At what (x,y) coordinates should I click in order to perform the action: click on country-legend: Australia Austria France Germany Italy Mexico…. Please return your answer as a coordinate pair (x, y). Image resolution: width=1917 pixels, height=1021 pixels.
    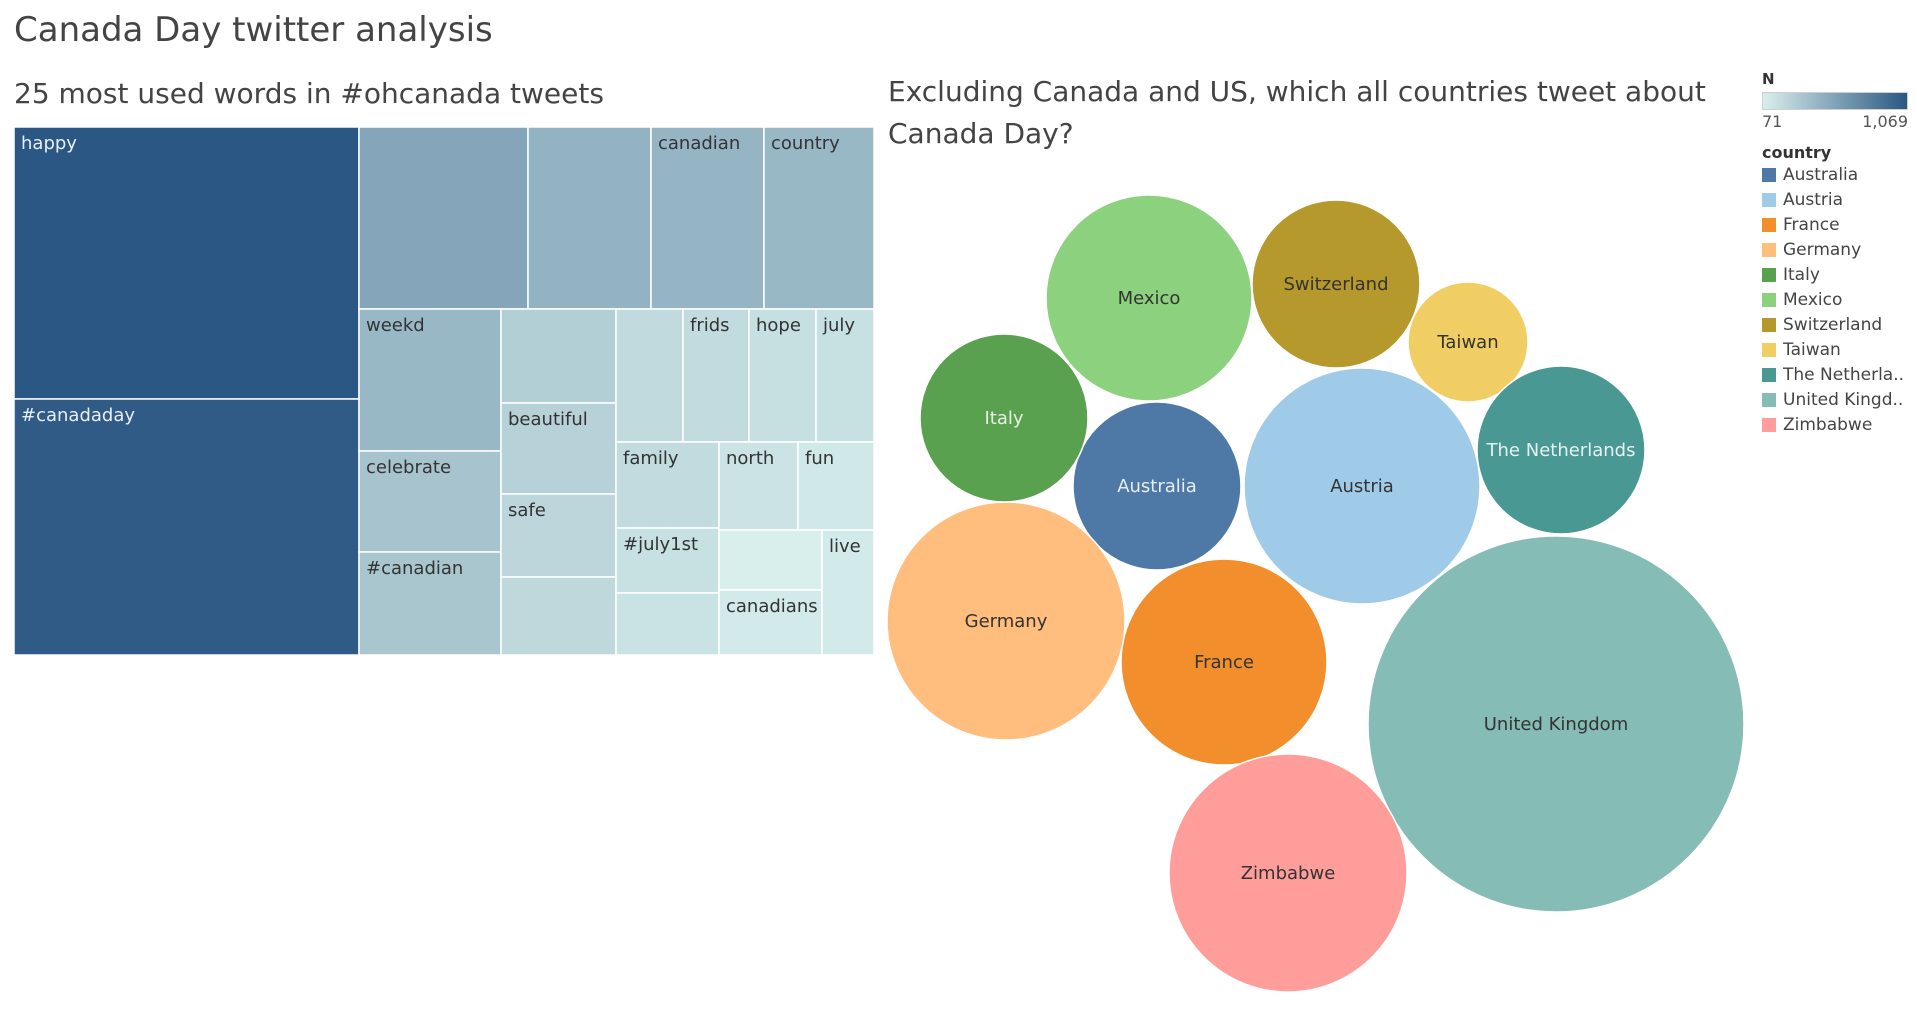
    Looking at the image, I should click on (1837, 299).